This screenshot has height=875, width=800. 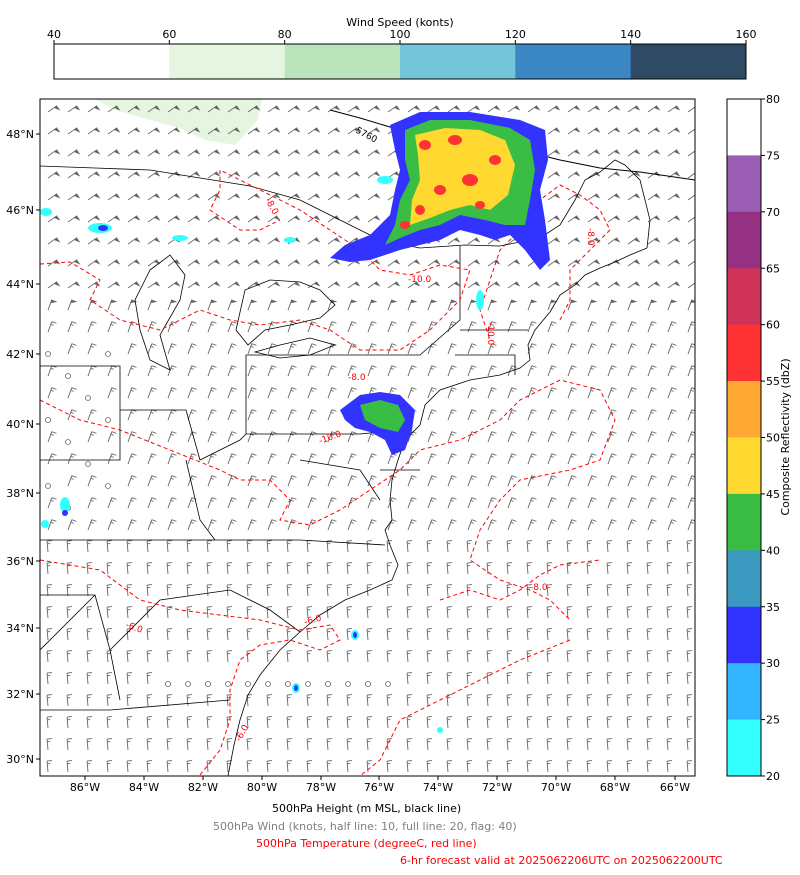 I want to click on caption-height: 500hPa Height (m MSL, black line), so click(x=367, y=808).